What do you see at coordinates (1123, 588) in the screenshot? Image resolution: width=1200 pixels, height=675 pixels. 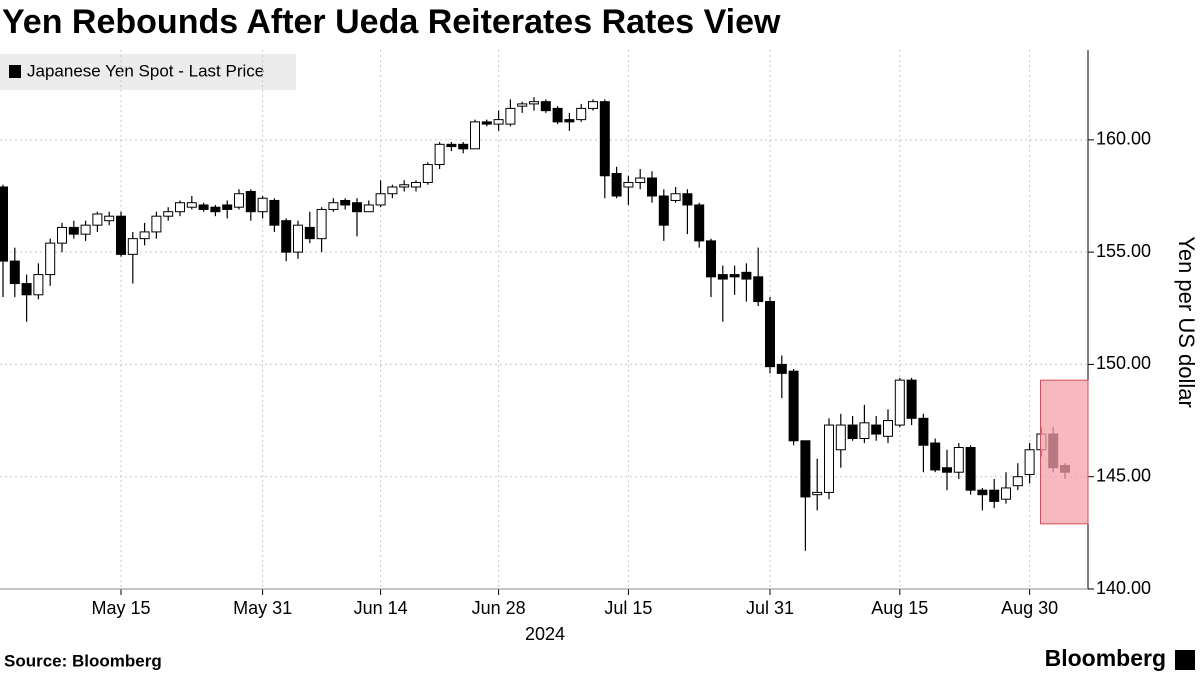 I see `y-tick-label: 140.00` at bounding box center [1123, 588].